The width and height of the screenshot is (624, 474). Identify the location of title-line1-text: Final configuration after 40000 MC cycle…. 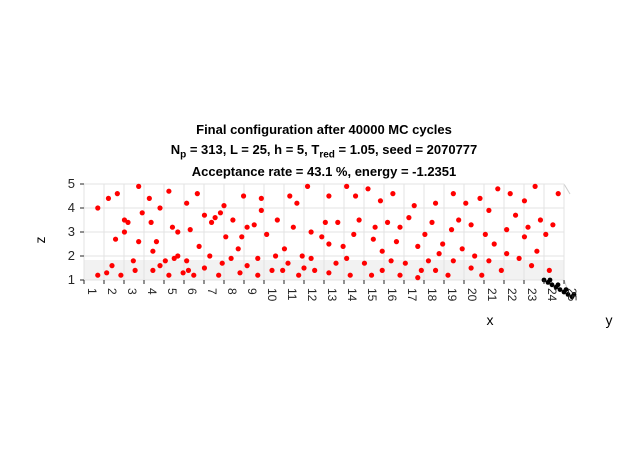
(324, 129).